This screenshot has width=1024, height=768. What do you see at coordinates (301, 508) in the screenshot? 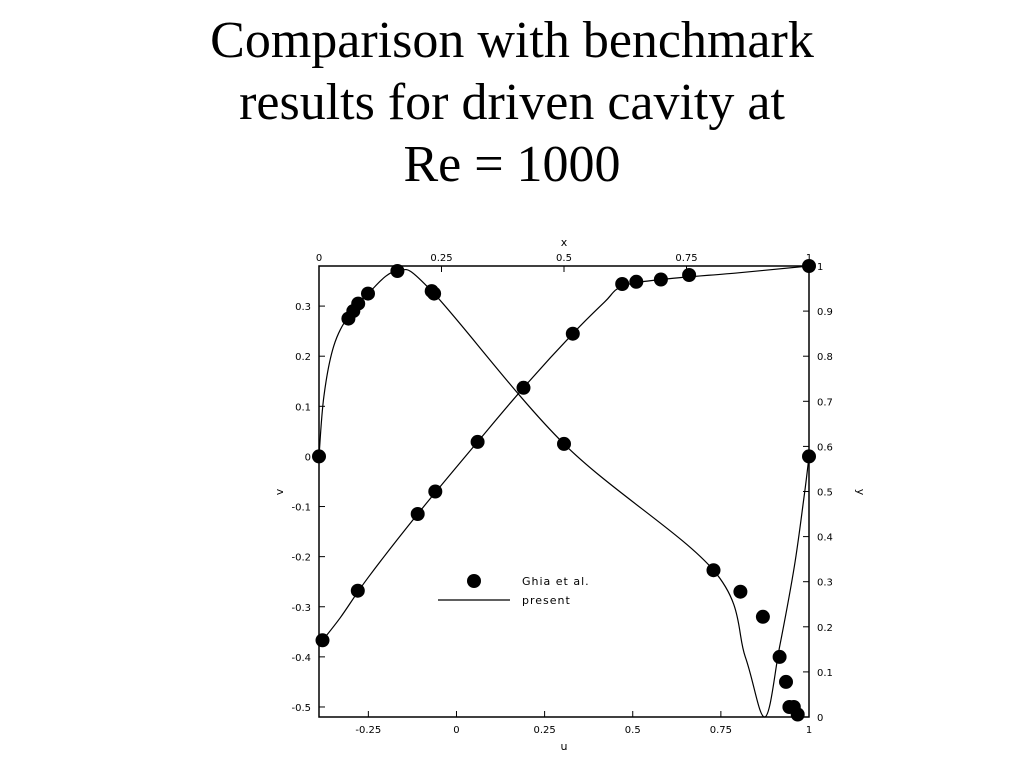
I see `tick-label-v-4: -0.1` at bounding box center [301, 508].